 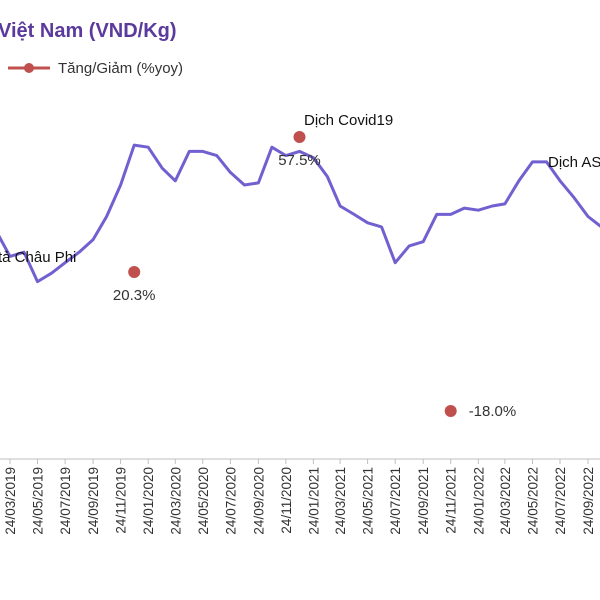 I want to click on yoy-data-label: 20.3%, so click(x=134, y=295).